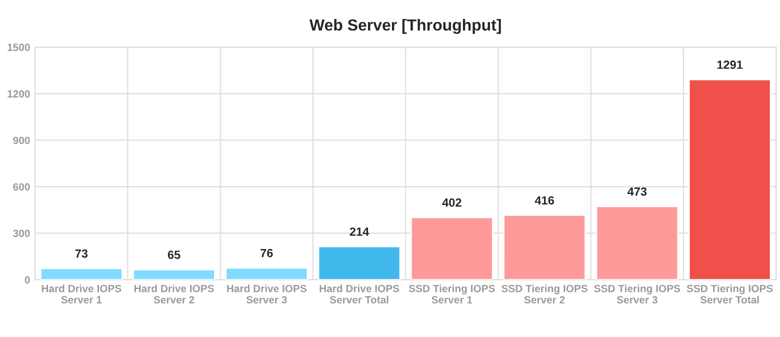 The image size is (780, 337). Describe the element at coordinates (544, 200) in the screenshot. I see `data-label: 416` at that location.